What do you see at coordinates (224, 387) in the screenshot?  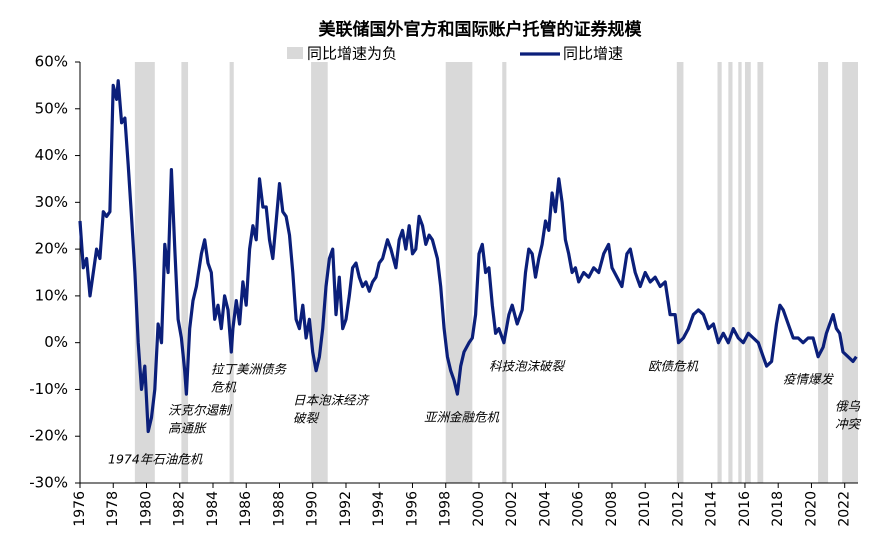 I see `annotation: 危机` at bounding box center [224, 387].